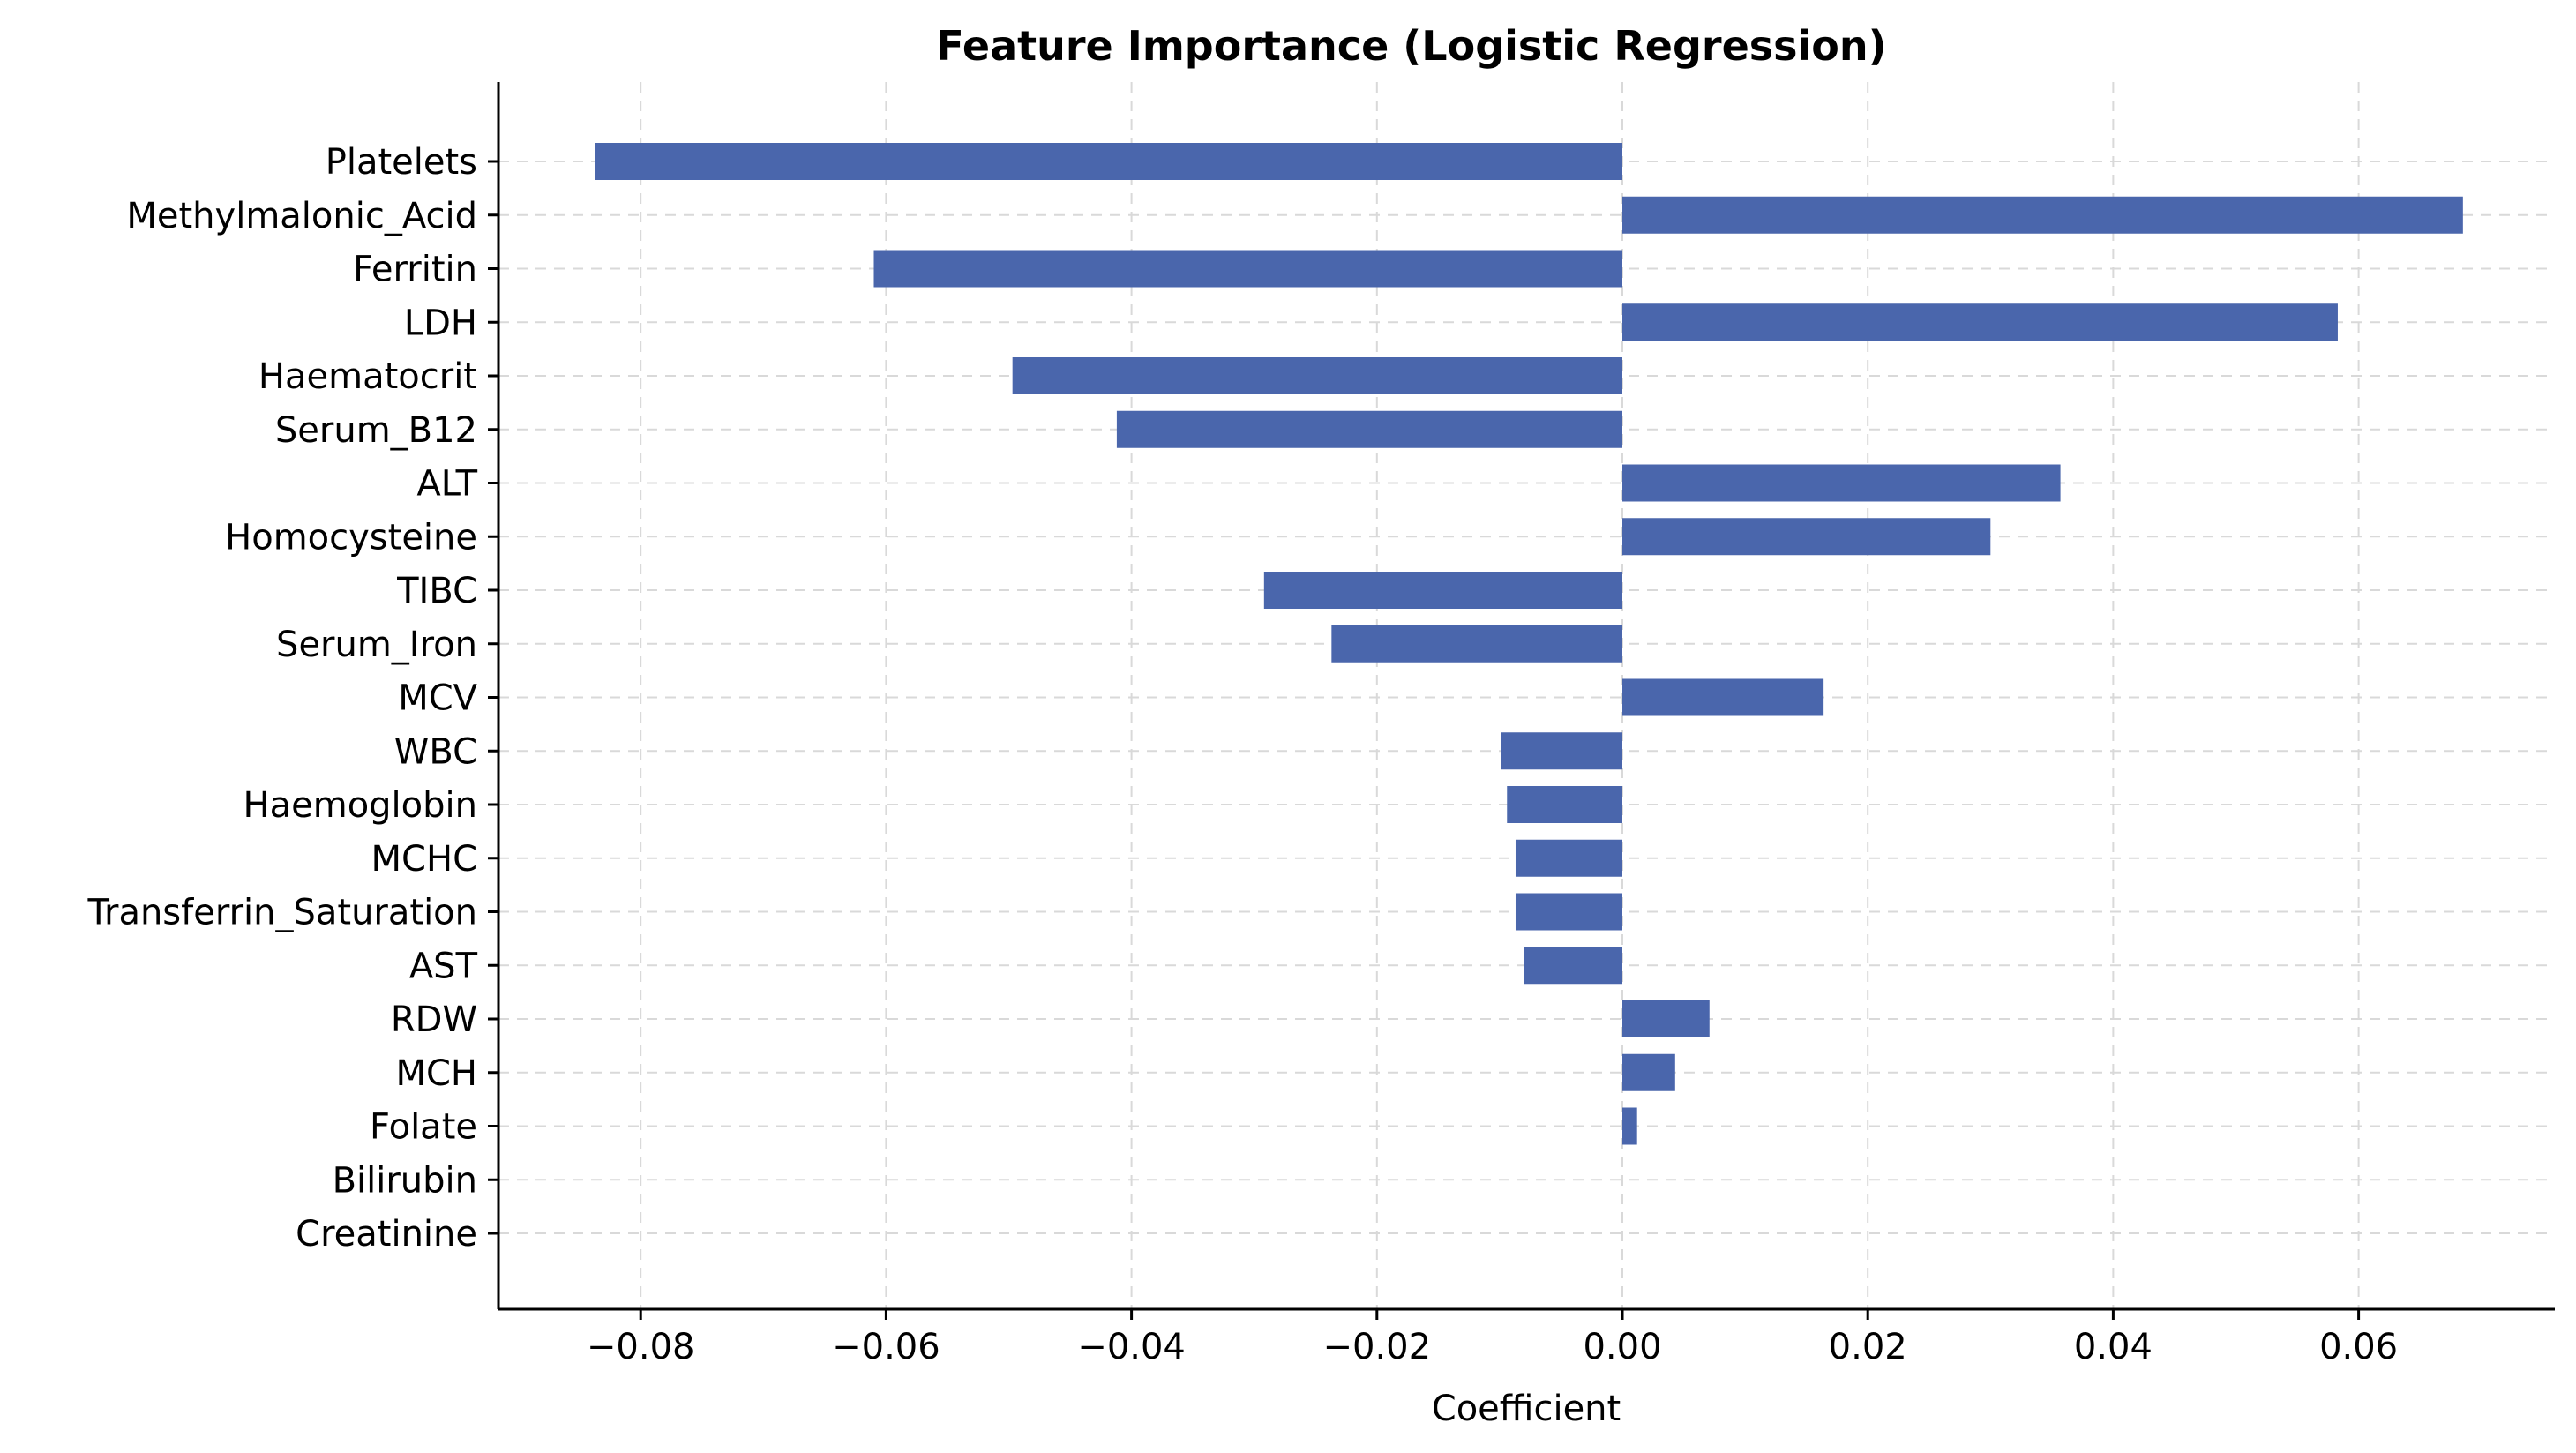 Image resolution: width=2576 pixels, height=1453 pixels. What do you see at coordinates (1807, 537) in the screenshot?
I see `bar-homocysteine` at bounding box center [1807, 537].